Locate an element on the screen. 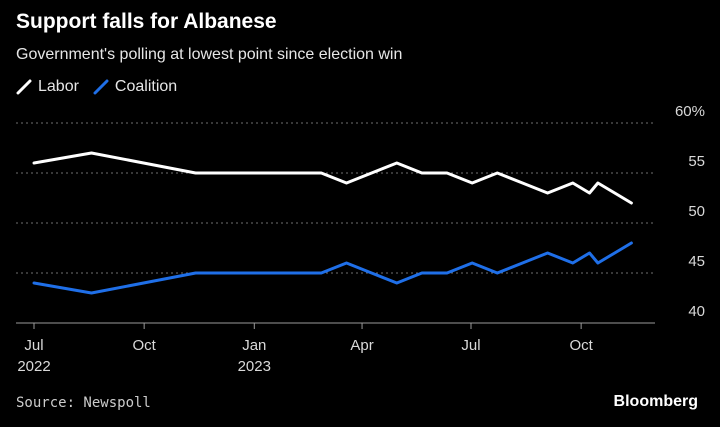 This screenshot has height=427, width=720. legend: Labor Coalition is located at coordinates (103, 87).